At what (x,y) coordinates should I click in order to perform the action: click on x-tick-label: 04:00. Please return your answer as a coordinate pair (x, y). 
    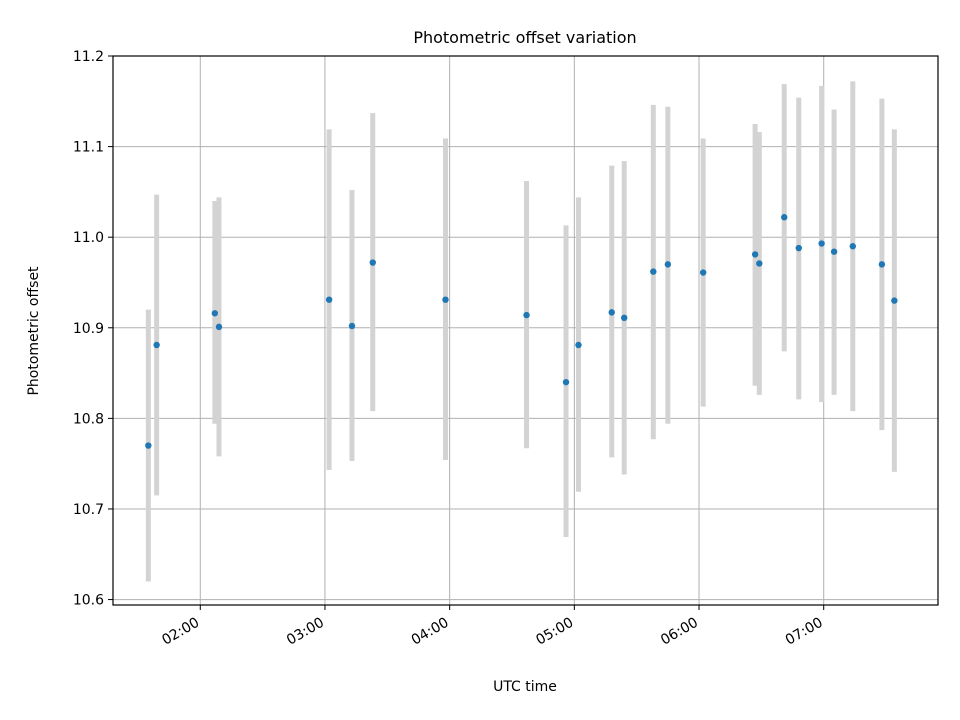
    Looking at the image, I should click on (430, 632).